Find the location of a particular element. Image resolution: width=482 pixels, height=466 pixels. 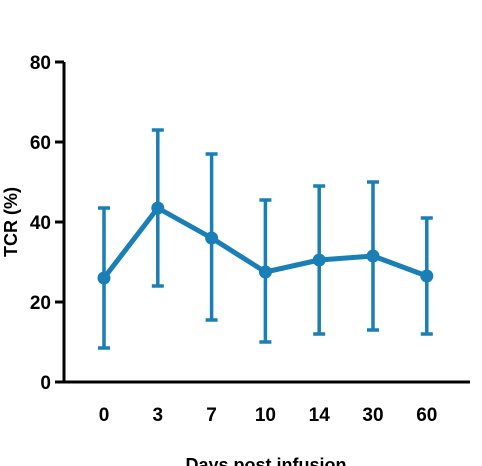

y-ticks: 0 20 40 60 80 is located at coordinates (47, 223).